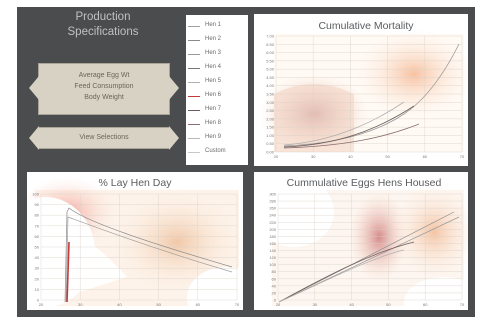 The width and height of the screenshot is (490, 327). I want to click on y-tick-label: 260, so click(272, 208).